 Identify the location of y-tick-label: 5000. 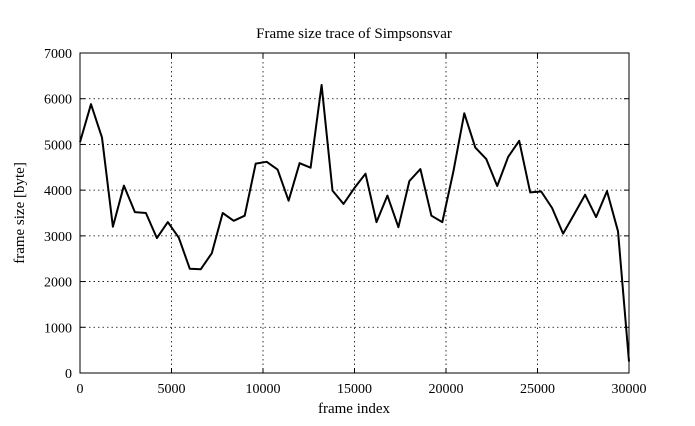
(58, 145).